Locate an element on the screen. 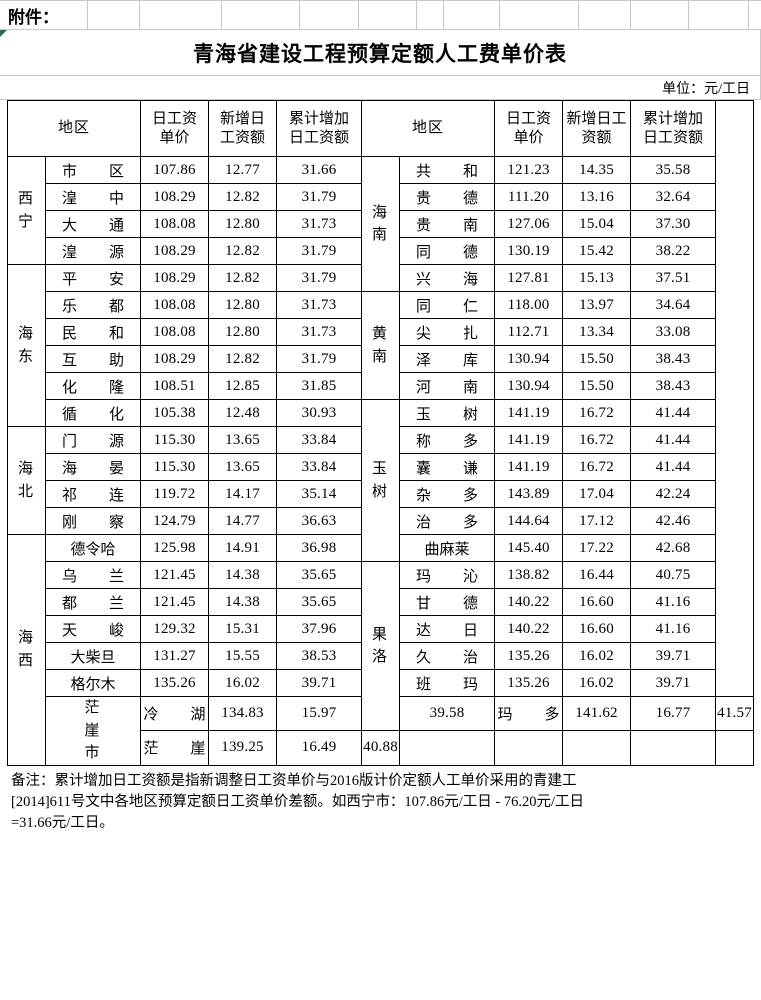 The width and height of the screenshot is (761, 1000). prefecture-char: 南 is located at coordinates (381, 356).